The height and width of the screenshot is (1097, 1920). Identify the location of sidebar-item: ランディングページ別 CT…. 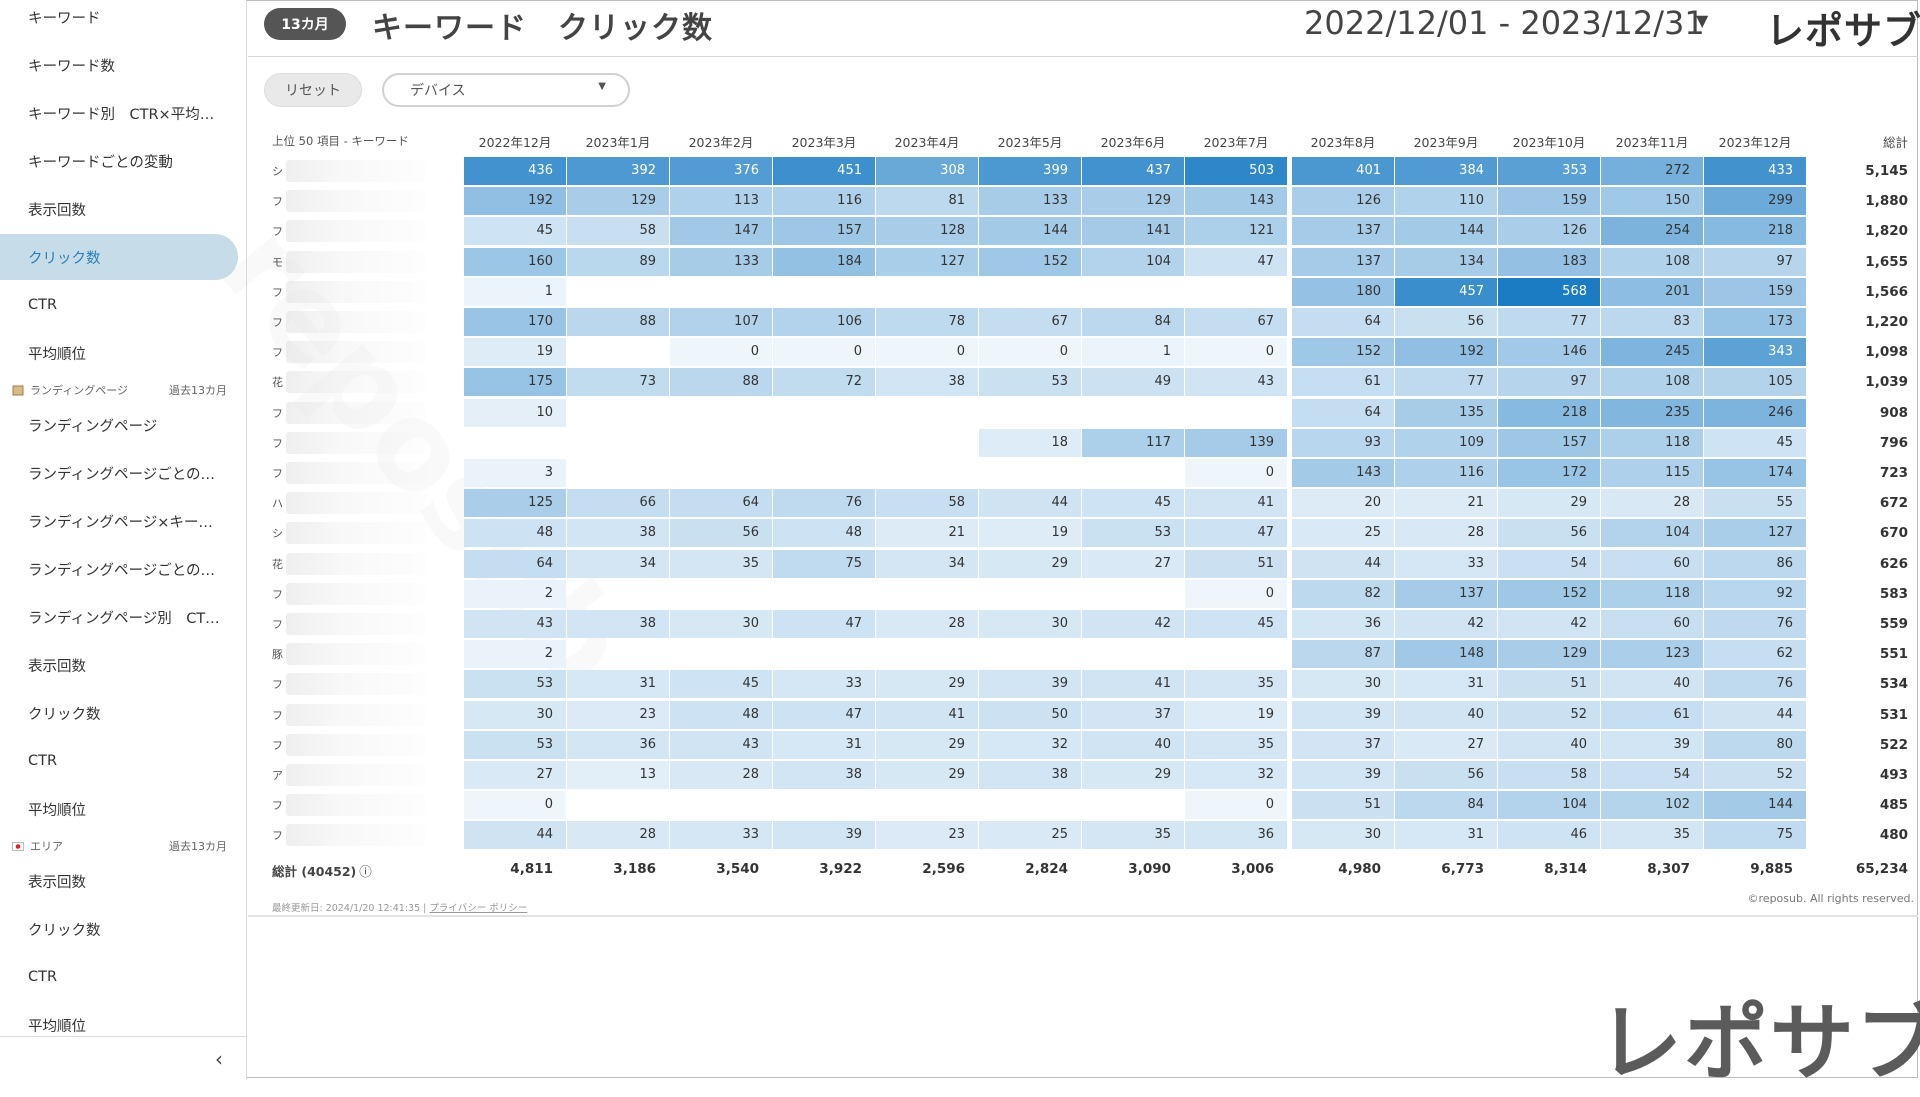
(124, 618).